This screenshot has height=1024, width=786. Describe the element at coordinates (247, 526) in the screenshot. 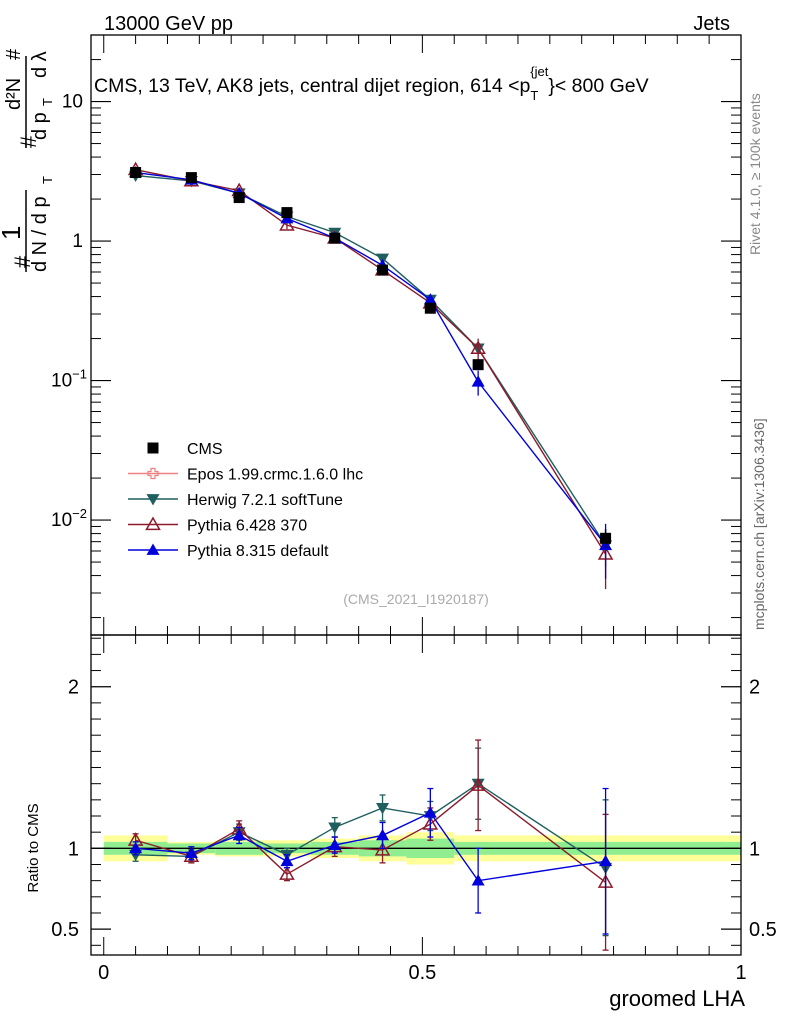

I see `legend-label-pythia-6-428-370: Pythia 6.428 370` at that location.